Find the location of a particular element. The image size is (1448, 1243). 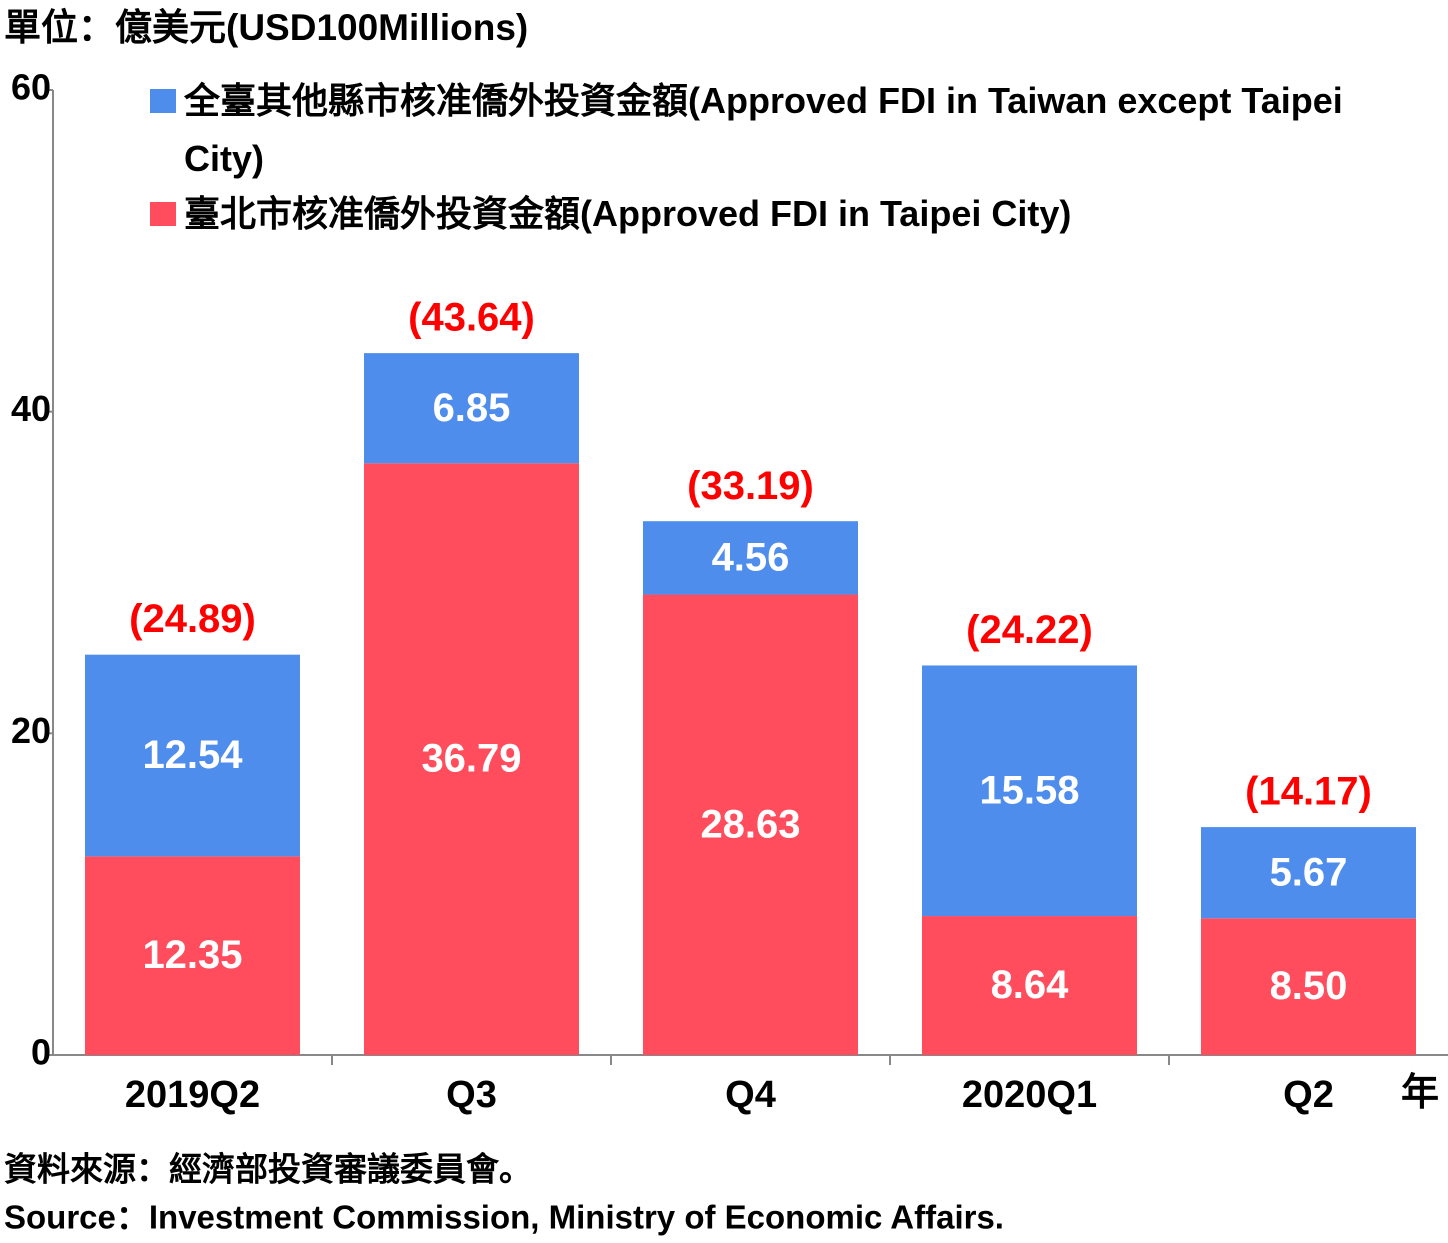

value-label: 12.54 is located at coordinates (192, 755).